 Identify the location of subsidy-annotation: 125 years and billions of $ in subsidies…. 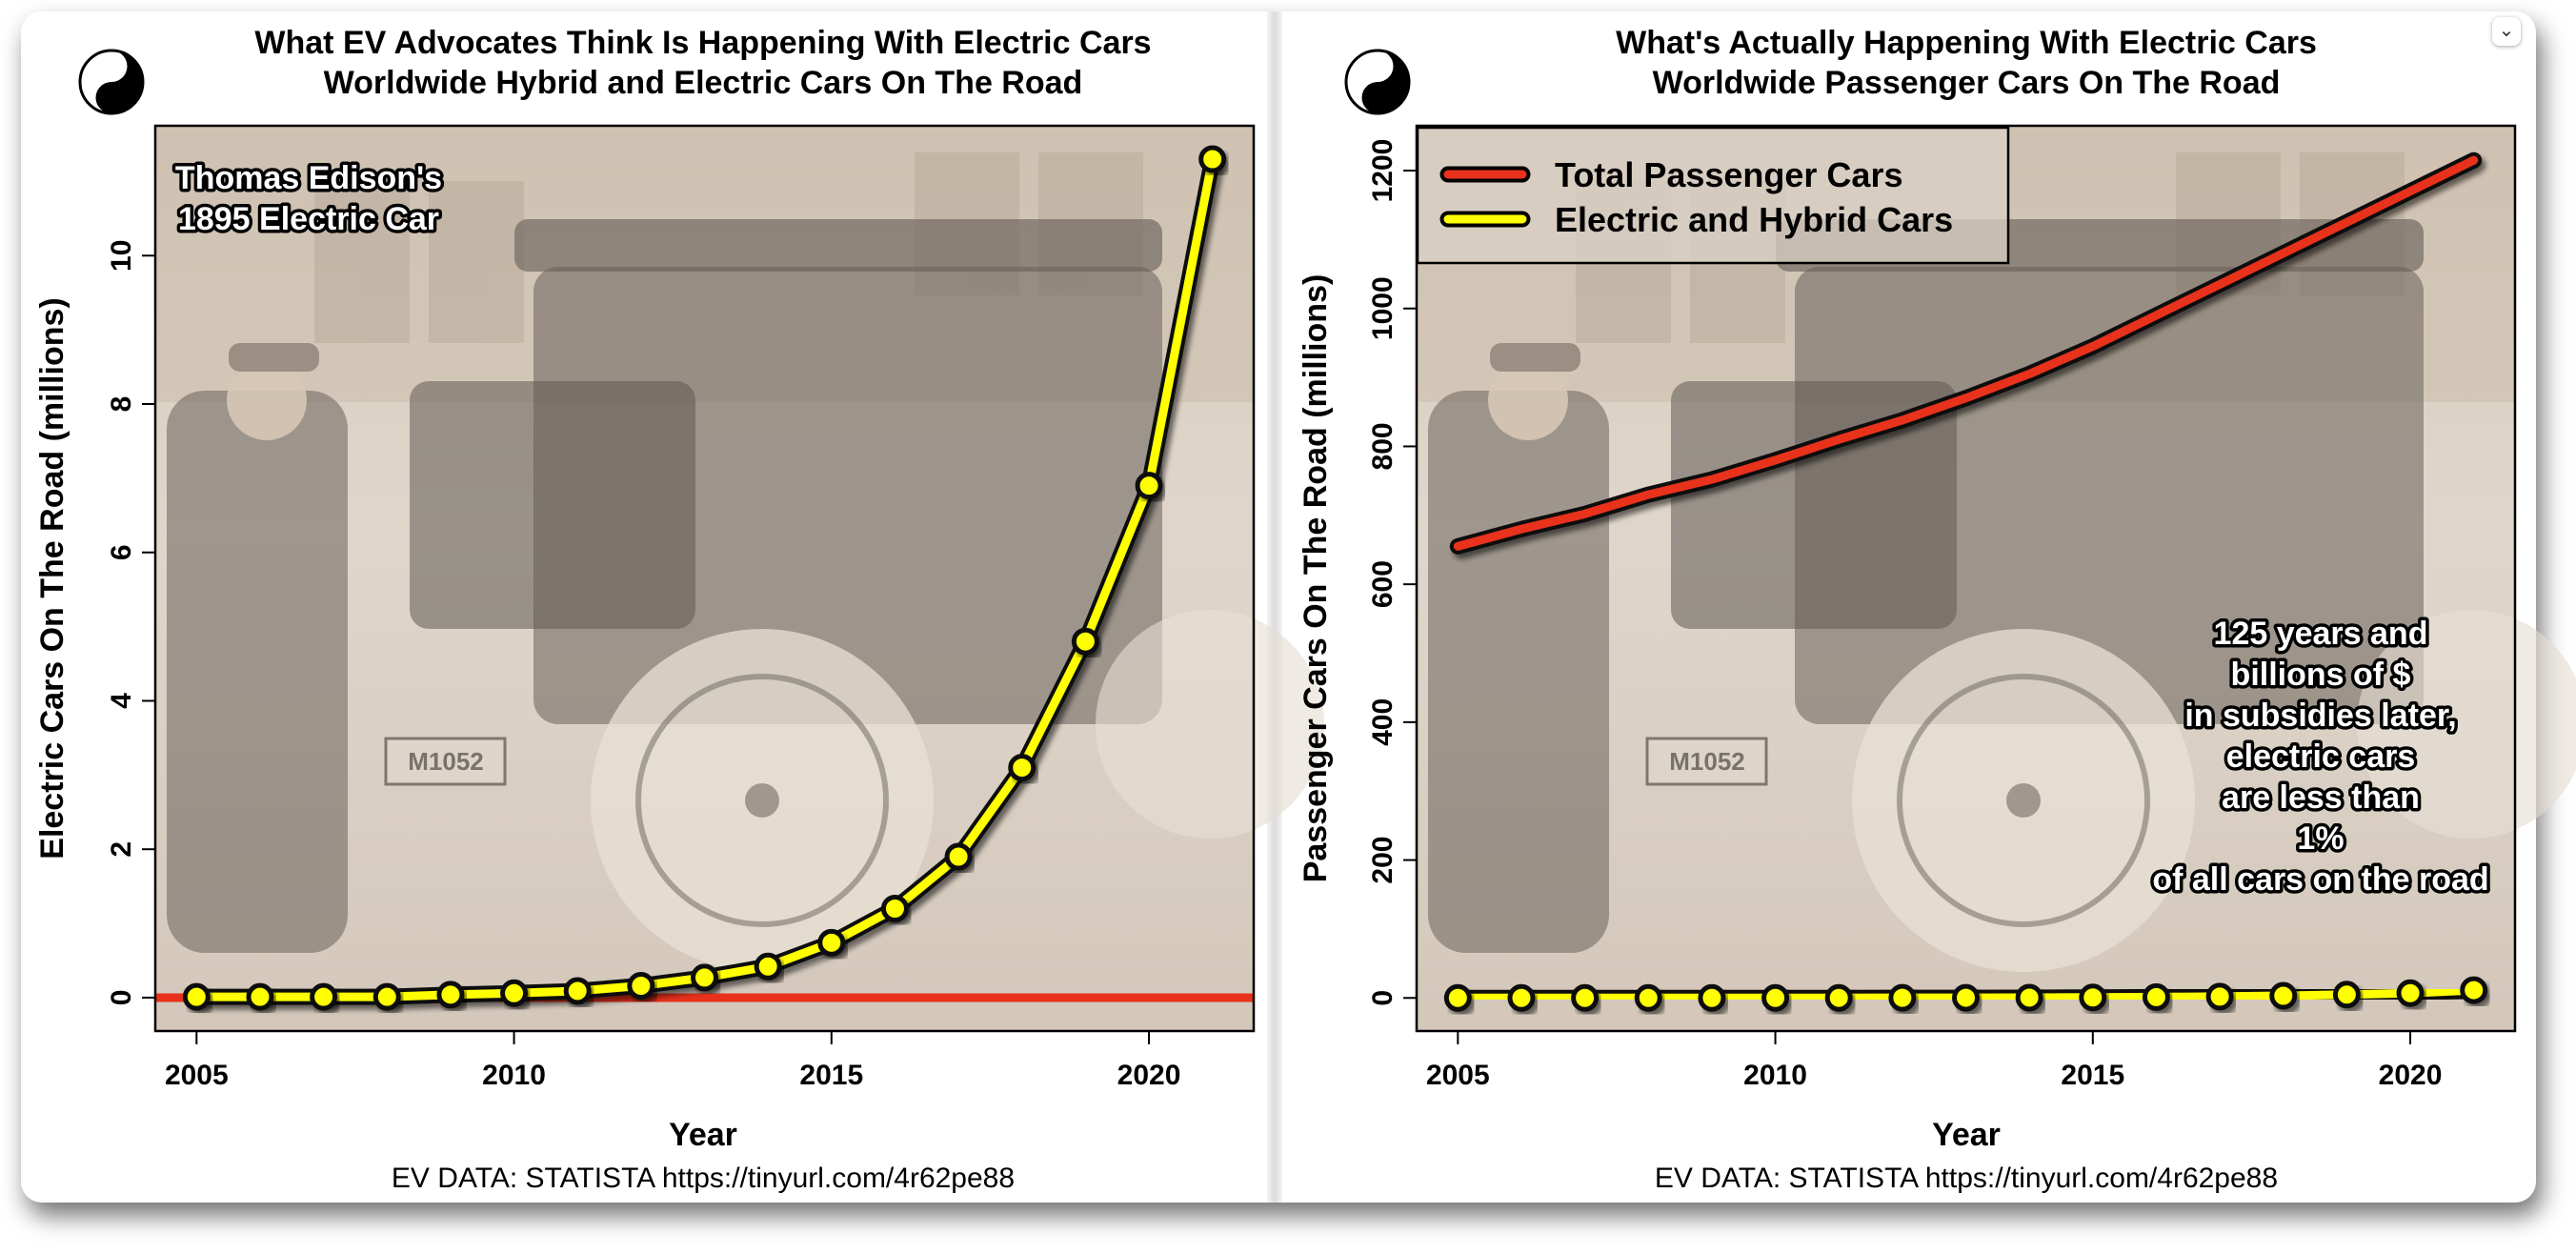
(2320, 757).